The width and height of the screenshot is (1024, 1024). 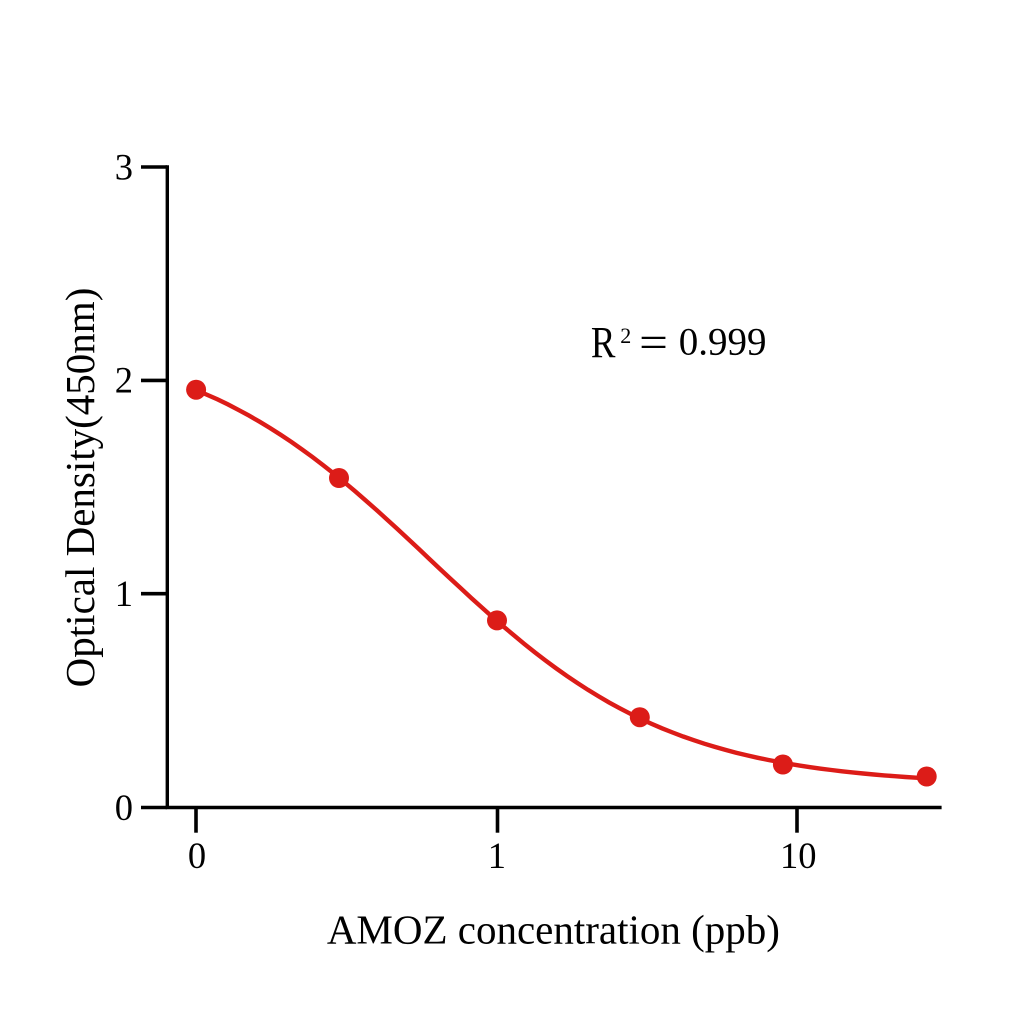 I want to click on svg-text: 10, so click(x=798, y=855).